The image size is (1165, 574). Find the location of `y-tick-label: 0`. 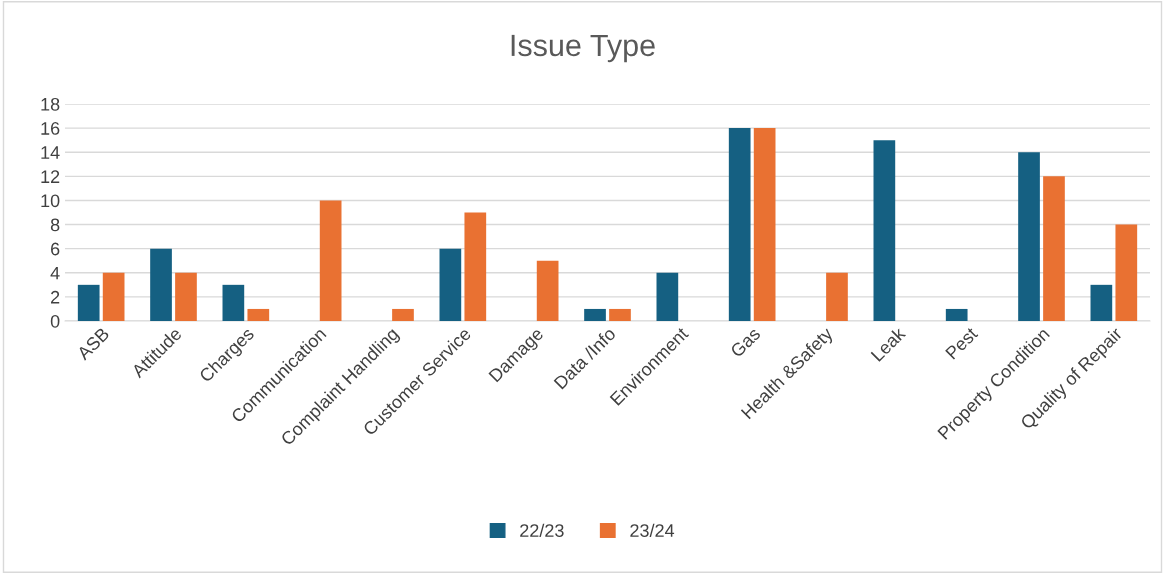

y-tick-label: 0 is located at coordinates (55, 321).